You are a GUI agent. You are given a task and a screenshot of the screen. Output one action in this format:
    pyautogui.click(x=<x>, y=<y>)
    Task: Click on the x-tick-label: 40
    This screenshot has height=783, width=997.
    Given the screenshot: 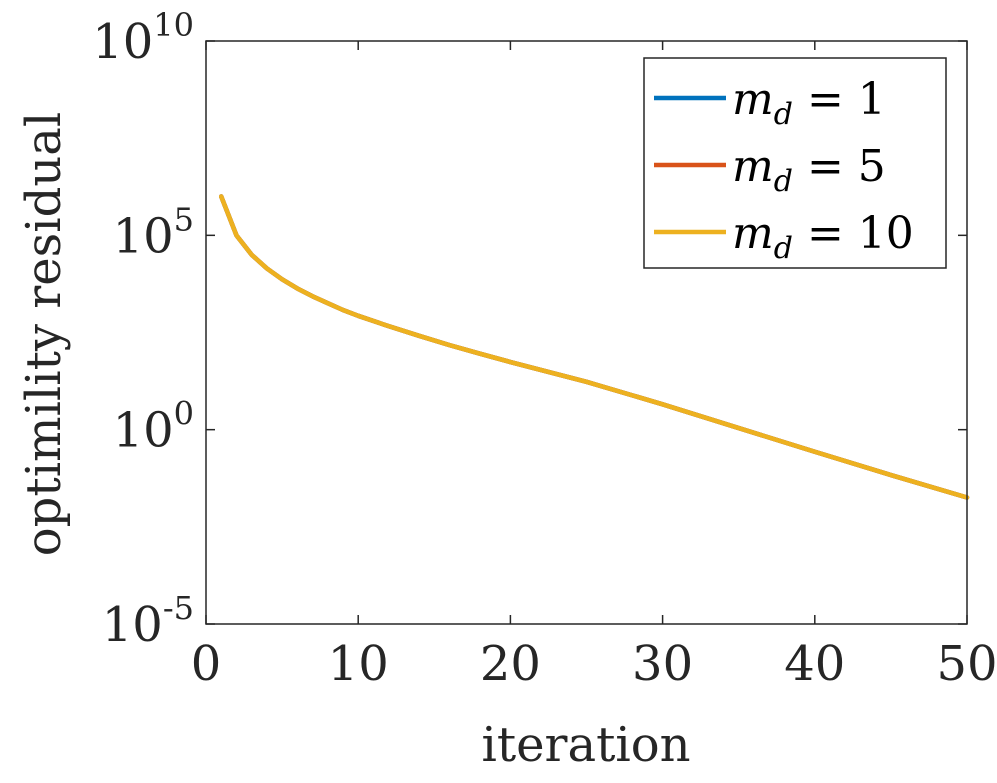 What is the action you would take?
    pyautogui.click(x=814, y=664)
    